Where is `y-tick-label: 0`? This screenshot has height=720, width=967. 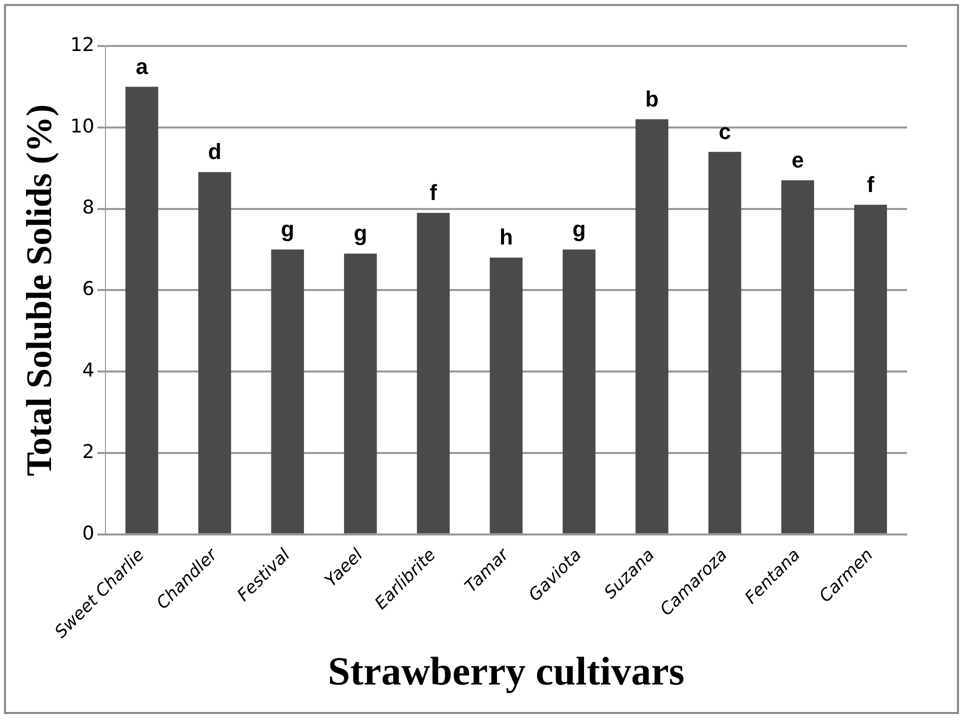
y-tick-label: 0 is located at coordinates (88, 533).